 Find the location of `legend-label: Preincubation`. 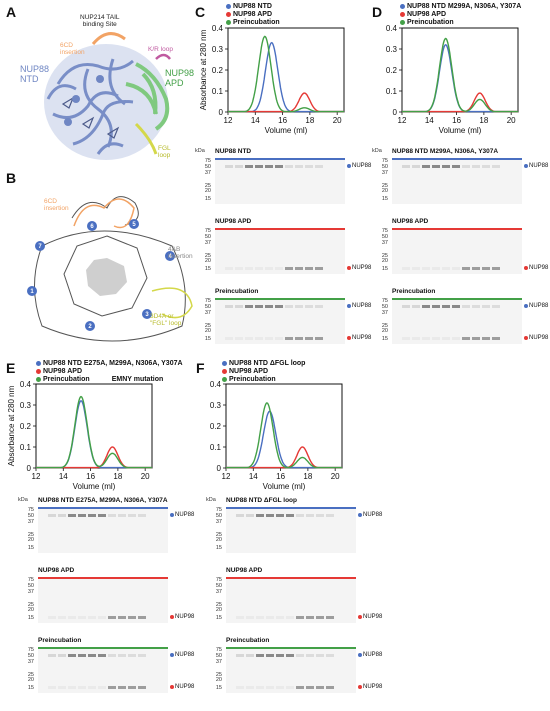

legend-label: Preincubation is located at coordinates (256, 22).